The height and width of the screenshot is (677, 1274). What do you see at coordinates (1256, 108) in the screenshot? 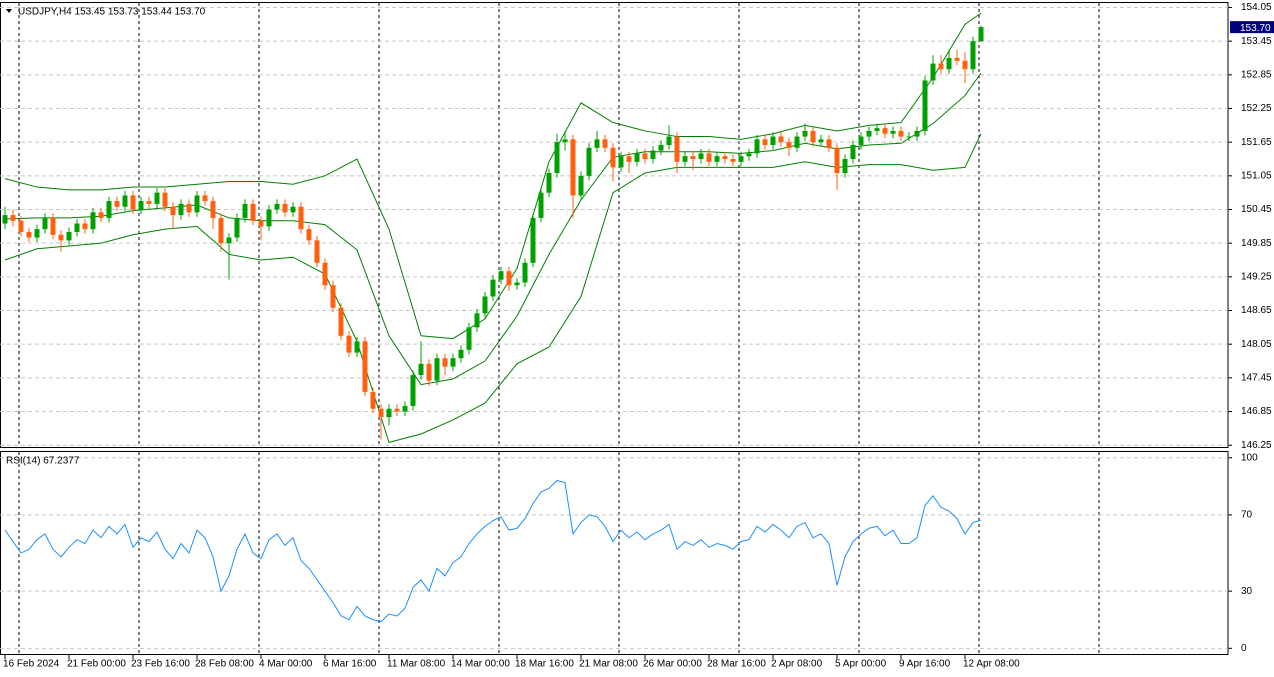
I see `y-tick-label: 152.25` at bounding box center [1256, 108].